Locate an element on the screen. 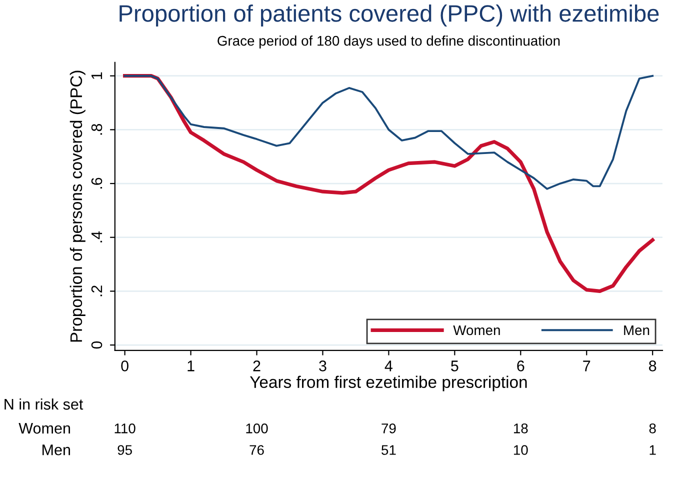 The height and width of the screenshot is (480, 676). x-tick-label: 8 is located at coordinates (652, 366).